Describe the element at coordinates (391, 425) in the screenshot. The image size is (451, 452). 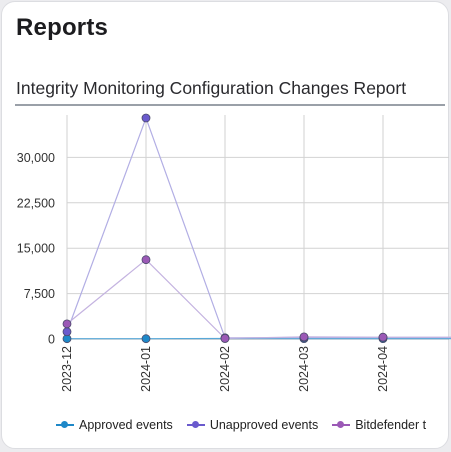
I see `legend-label: Bitdefender t` at that location.